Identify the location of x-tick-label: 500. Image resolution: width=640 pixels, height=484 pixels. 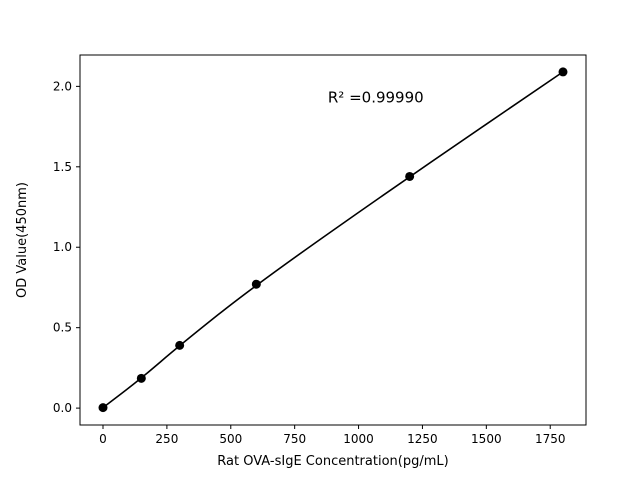
(230, 439).